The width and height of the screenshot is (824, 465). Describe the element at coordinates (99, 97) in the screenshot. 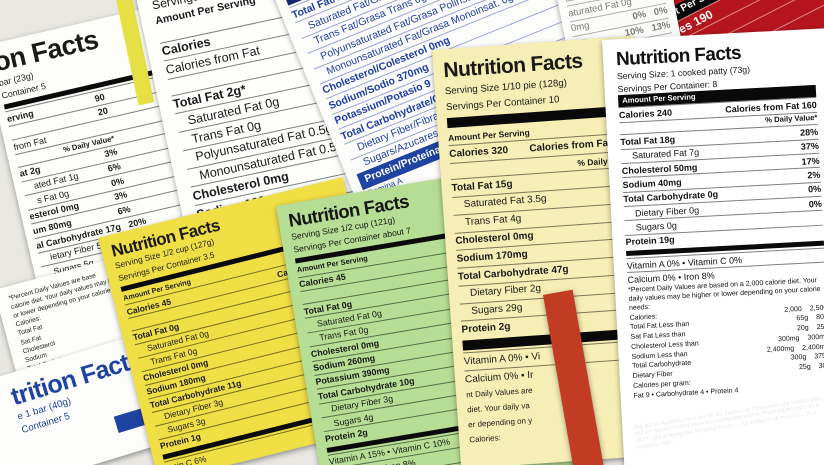

I see `line-value: 90` at that location.